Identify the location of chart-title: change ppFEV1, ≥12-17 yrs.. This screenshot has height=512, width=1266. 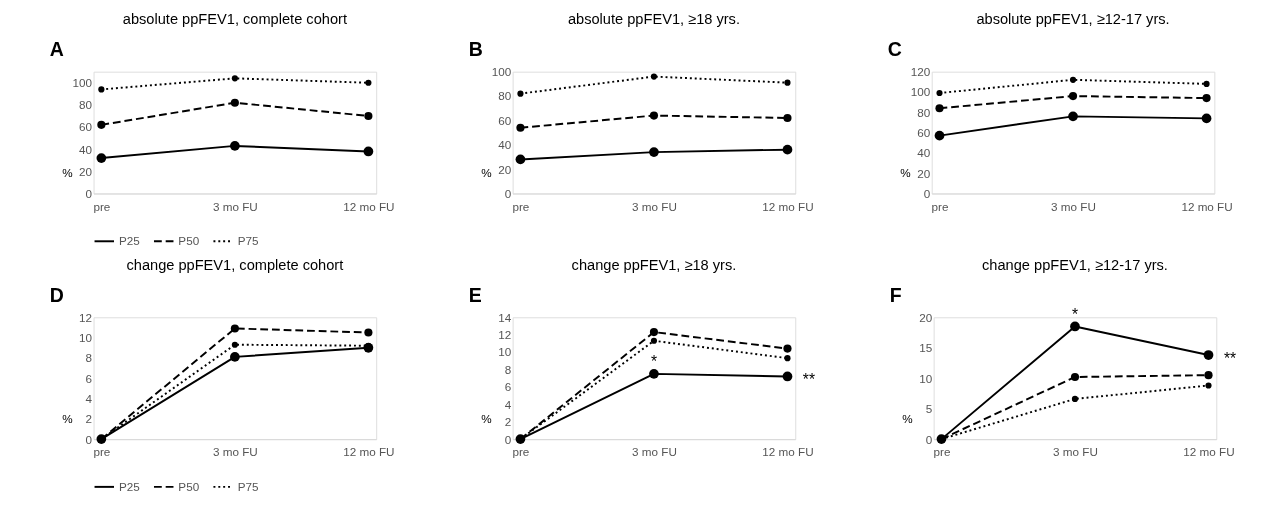
(1075, 264).